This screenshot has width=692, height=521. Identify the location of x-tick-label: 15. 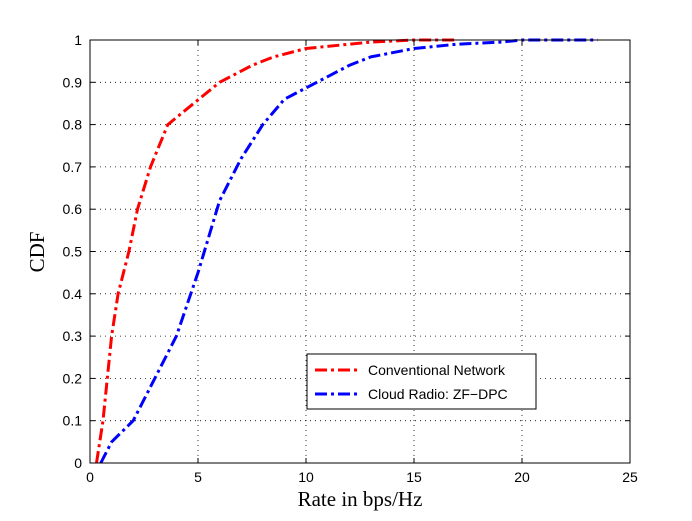
(414, 477).